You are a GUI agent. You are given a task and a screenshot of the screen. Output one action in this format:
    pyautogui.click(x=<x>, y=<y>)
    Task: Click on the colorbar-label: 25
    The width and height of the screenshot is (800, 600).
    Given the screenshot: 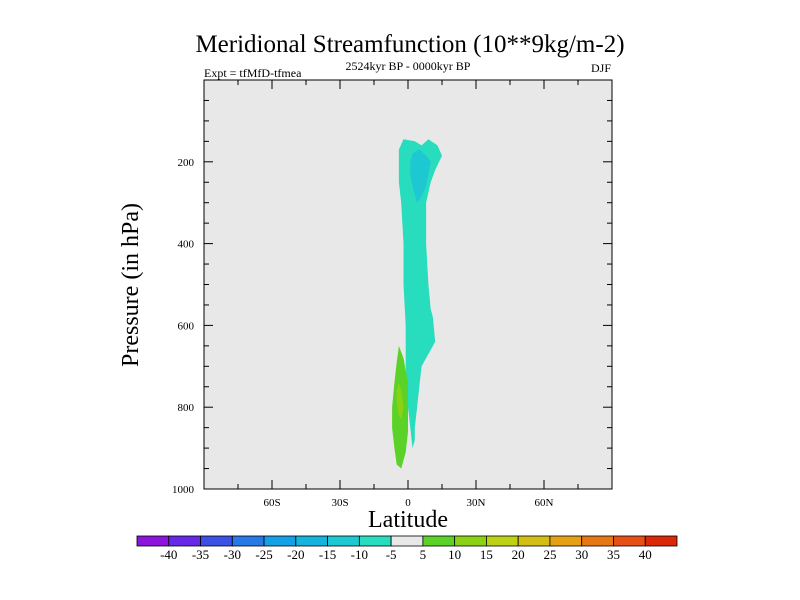 What is the action you would take?
    pyautogui.click(x=549, y=554)
    